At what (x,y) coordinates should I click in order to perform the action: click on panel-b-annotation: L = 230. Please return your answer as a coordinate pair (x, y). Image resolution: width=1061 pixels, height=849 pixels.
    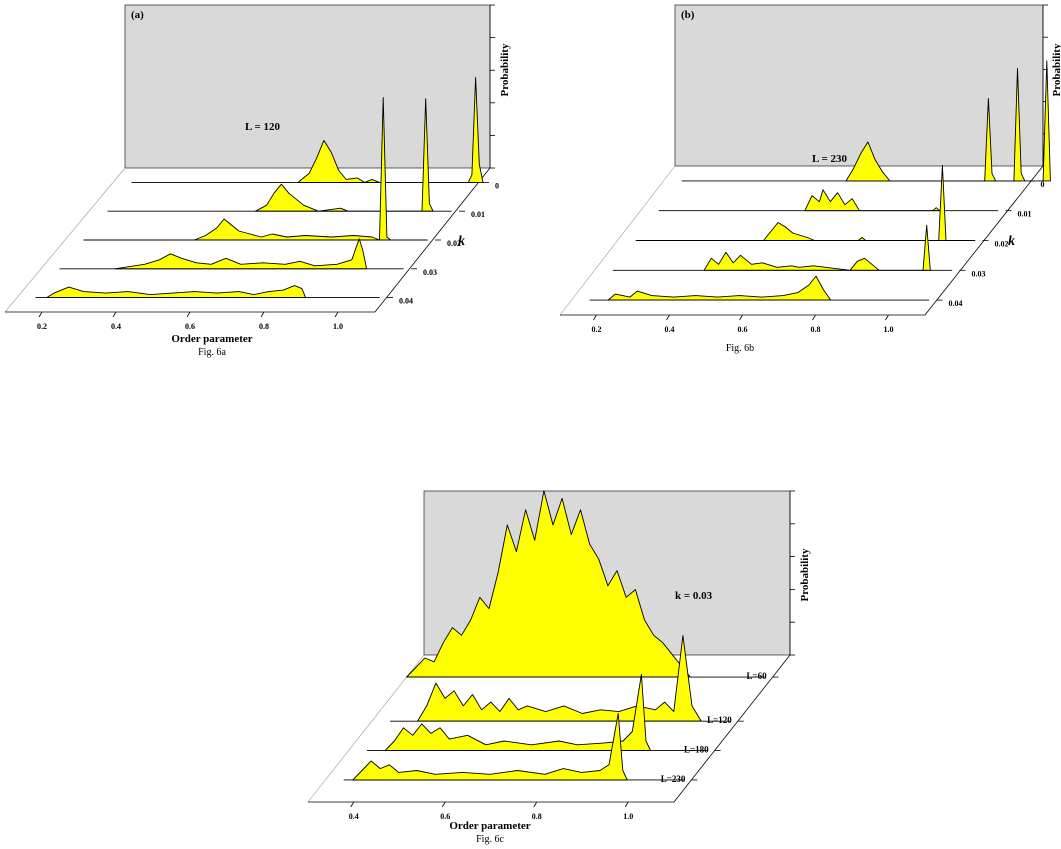
    Looking at the image, I should click on (829, 159).